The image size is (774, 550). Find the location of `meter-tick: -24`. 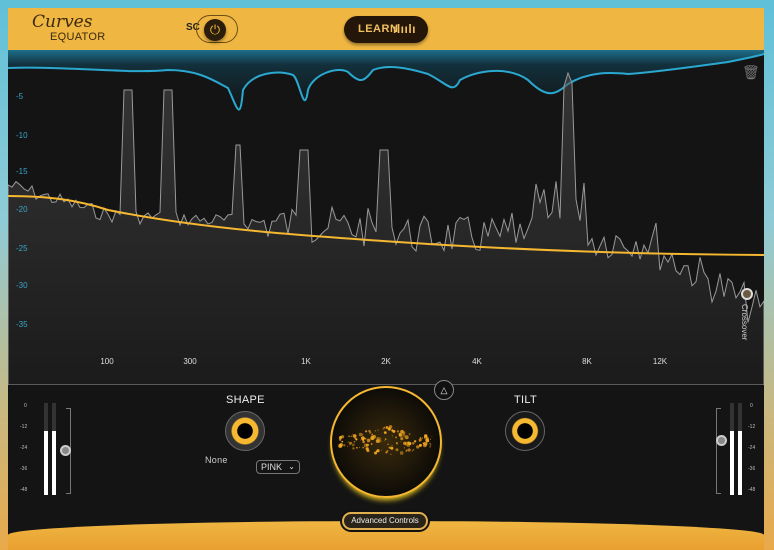

meter-tick: -24 is located at coordinates (752, 448).